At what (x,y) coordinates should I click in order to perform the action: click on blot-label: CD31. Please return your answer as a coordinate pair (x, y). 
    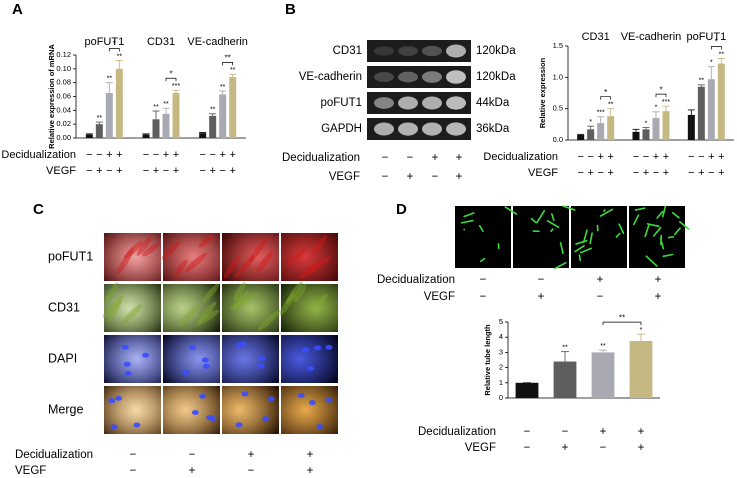
    Looking at the image, I should click on (347, 51).